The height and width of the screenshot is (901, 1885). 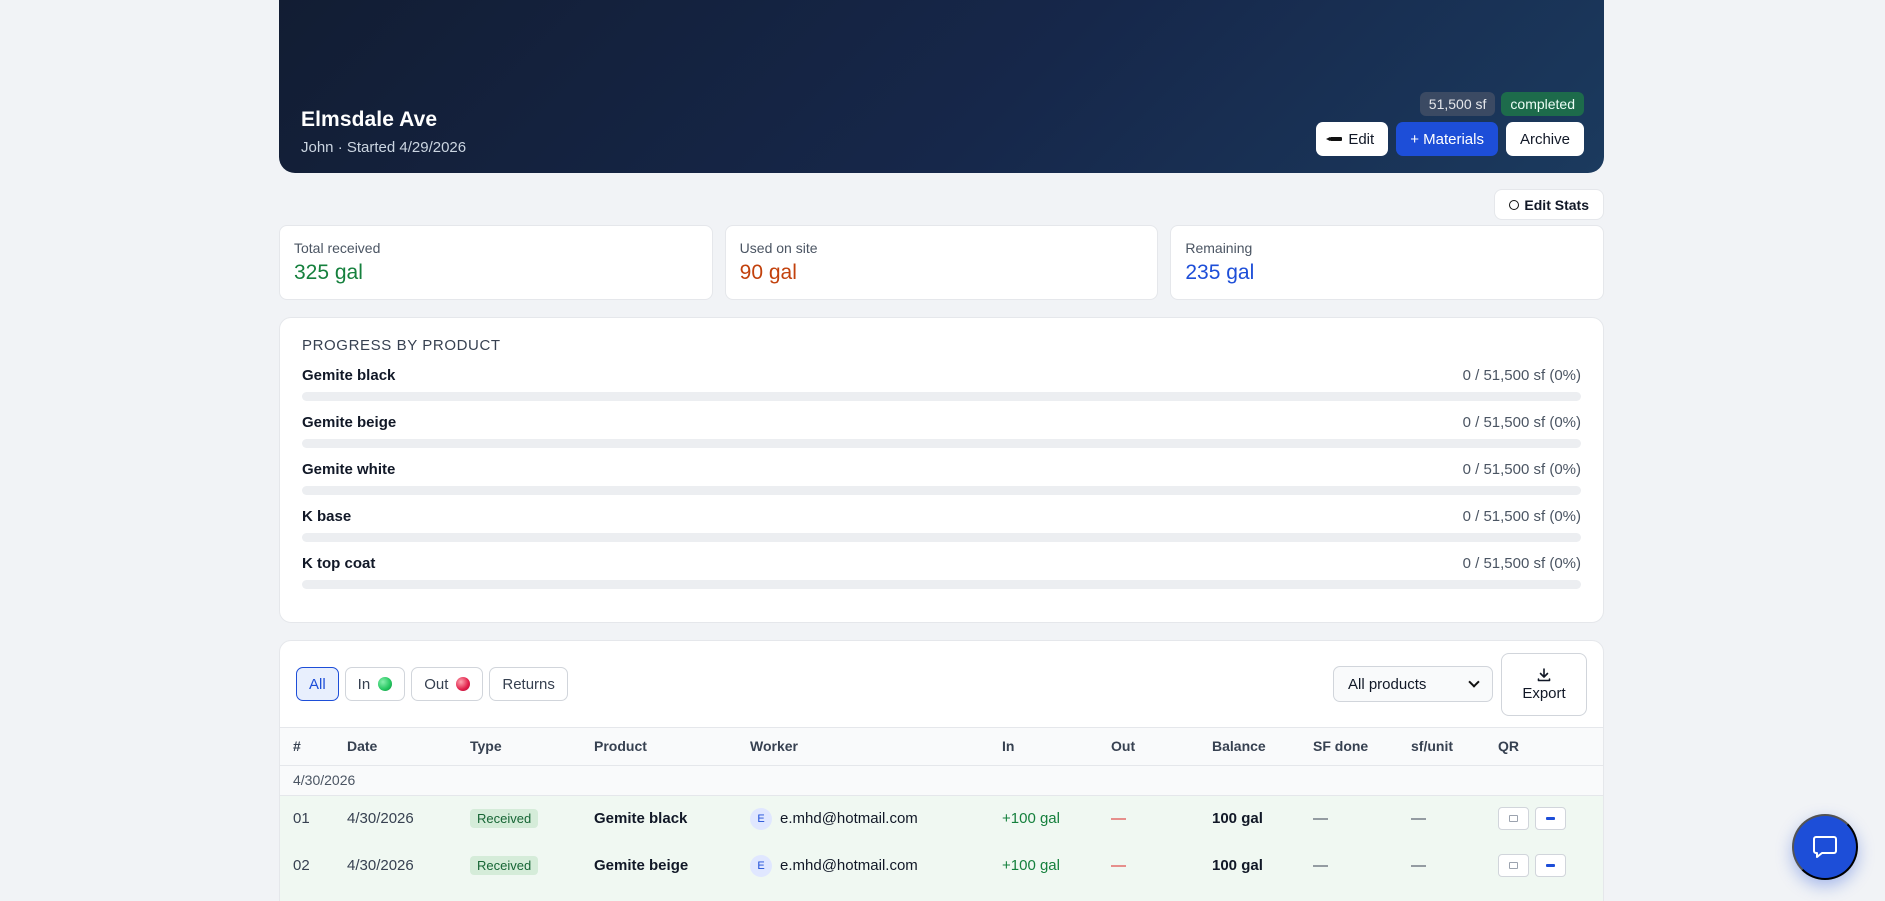 What do you see at coordinates (1556, 204) in the screenshot?
I see `edit-stats-label: Edit Stats` at bounding box center [1556, 204].